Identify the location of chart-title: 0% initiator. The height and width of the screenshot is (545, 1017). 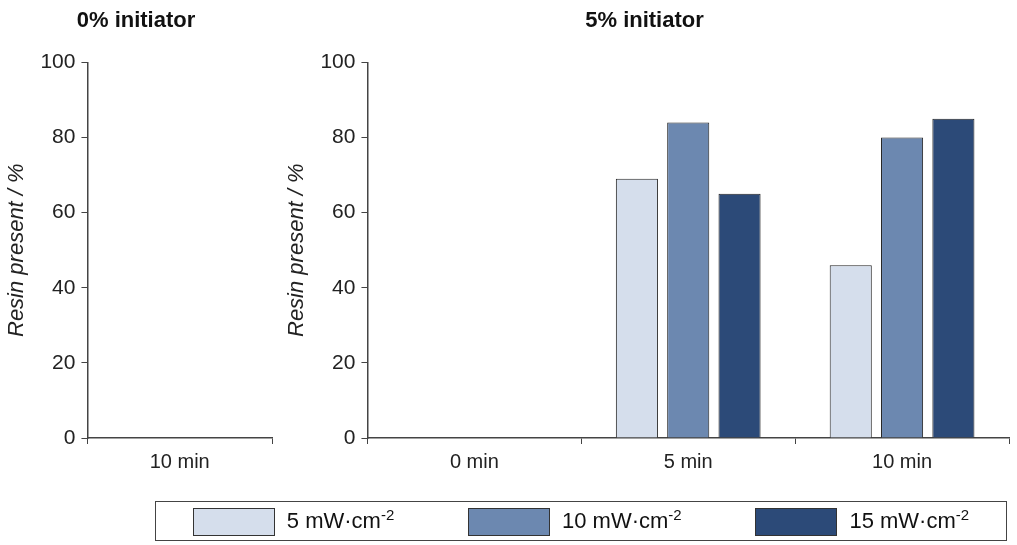
(136, 20).